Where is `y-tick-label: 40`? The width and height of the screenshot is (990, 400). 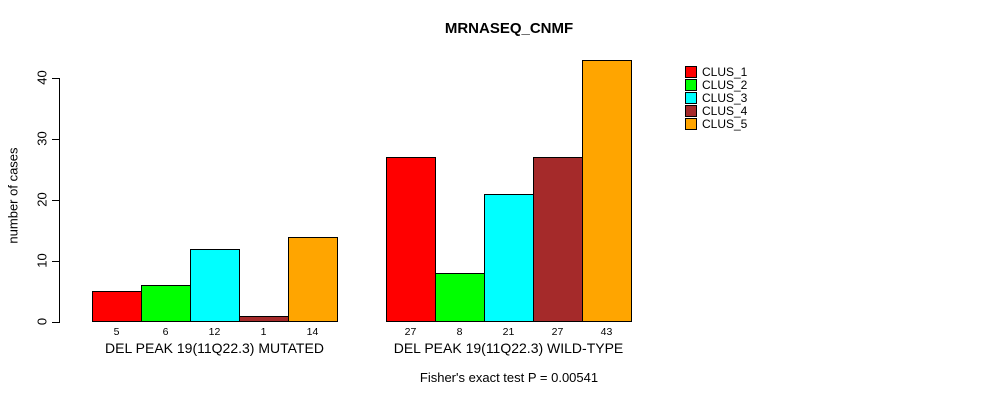 y-tick-label: 40 is located at coordinates (42, 77).